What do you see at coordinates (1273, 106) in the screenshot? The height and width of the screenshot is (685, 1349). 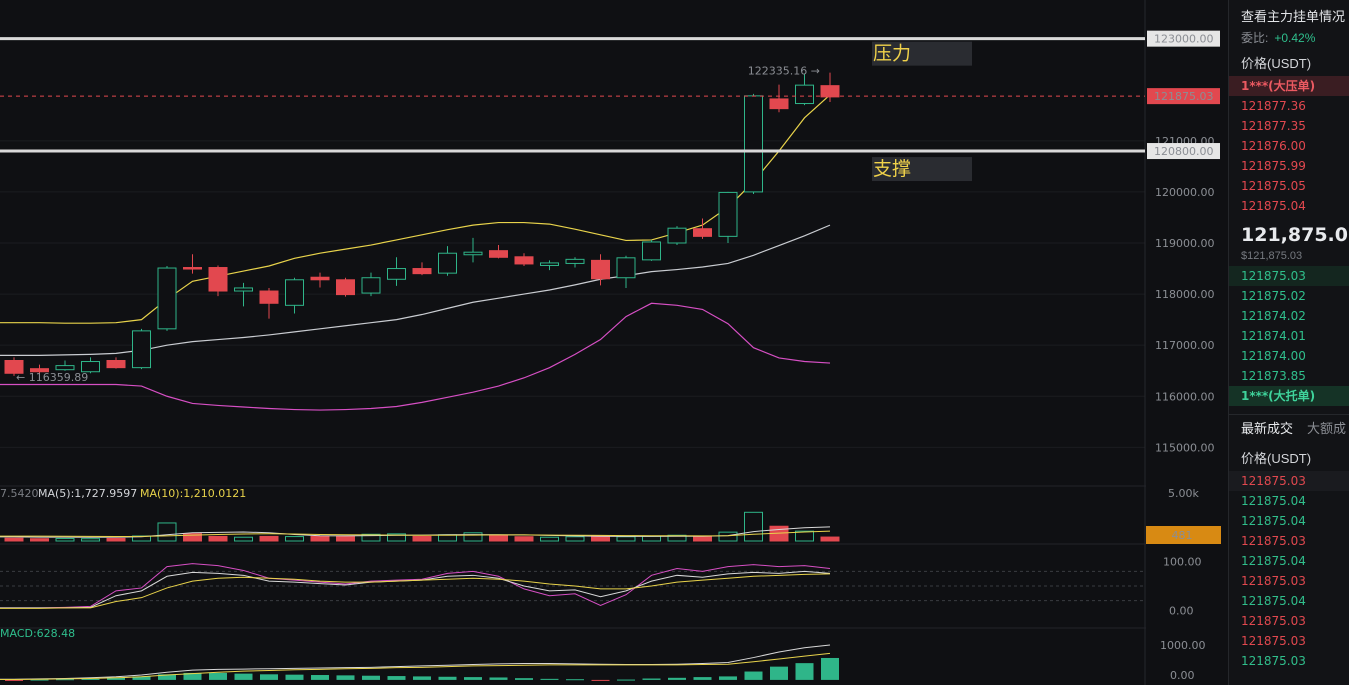 I see `ask-row: 121877.36` at bounding box center [1273, 106].